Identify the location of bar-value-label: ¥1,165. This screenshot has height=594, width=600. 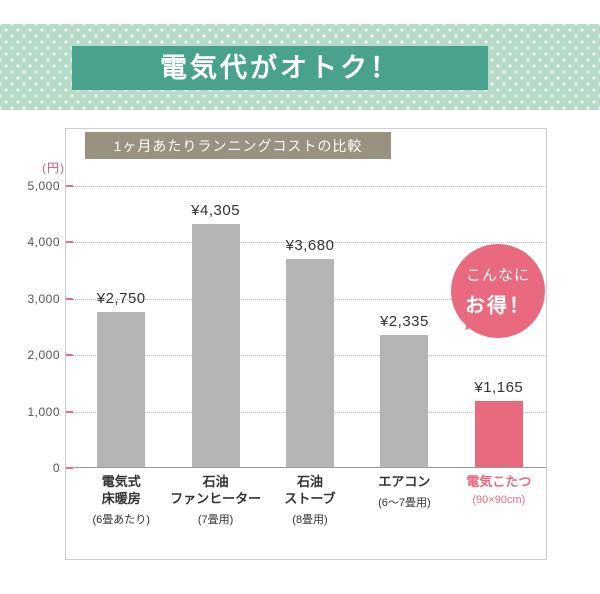
(499, 387).